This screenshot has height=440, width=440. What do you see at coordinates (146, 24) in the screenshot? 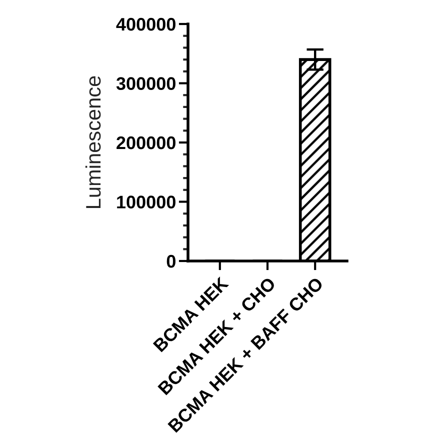
I see `y-tick-label: 400000` at bounding box center [146, 24].